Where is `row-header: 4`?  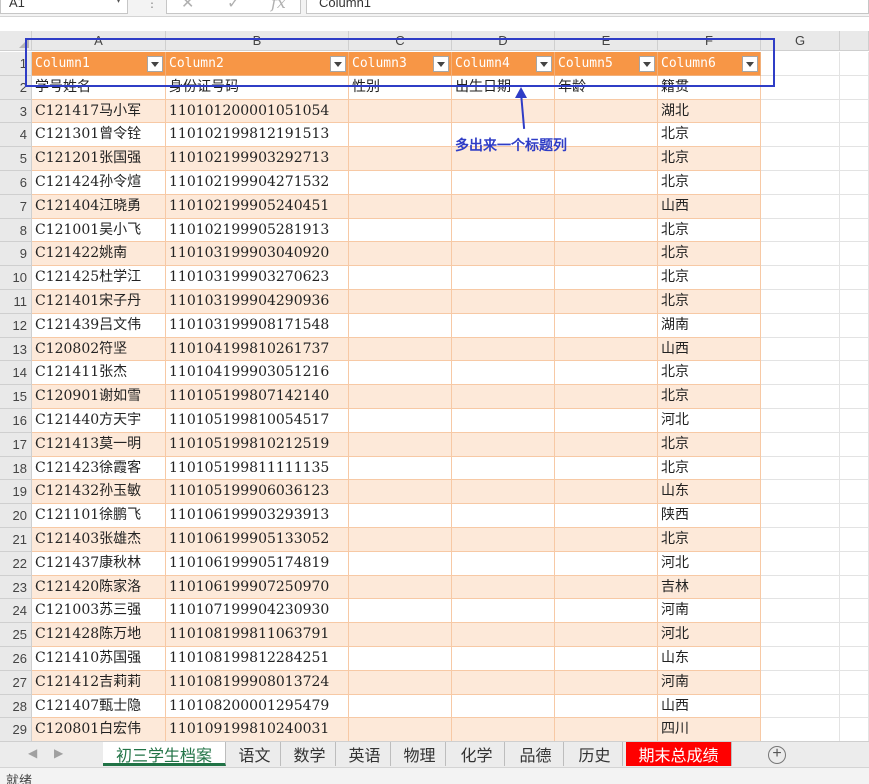
row-header: 4 is located at coordinates (16, 135).